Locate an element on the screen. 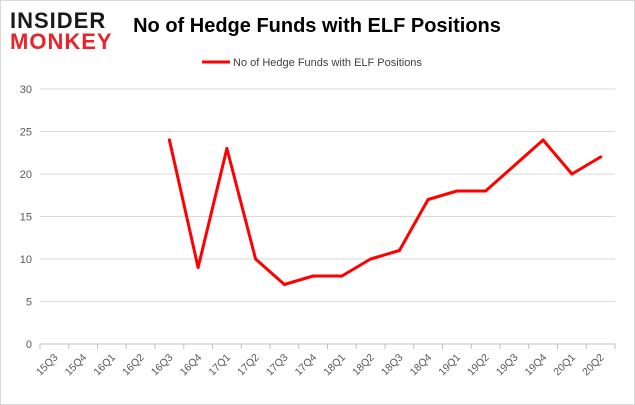  y-tick-label: 15 is located at coordinates (26, 218).